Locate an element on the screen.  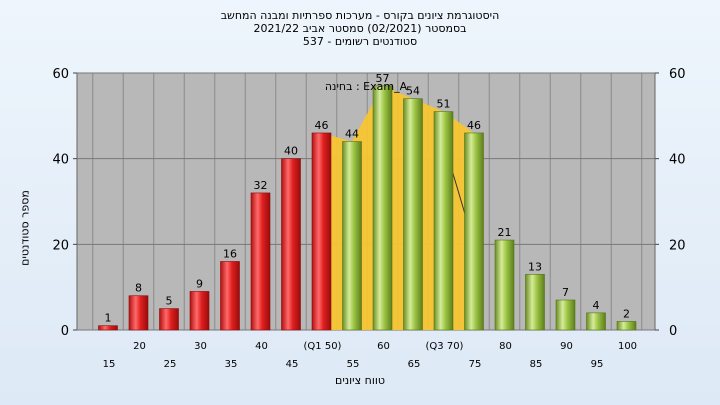
x-tick-label: 25 is located at coordinates (170, 364).